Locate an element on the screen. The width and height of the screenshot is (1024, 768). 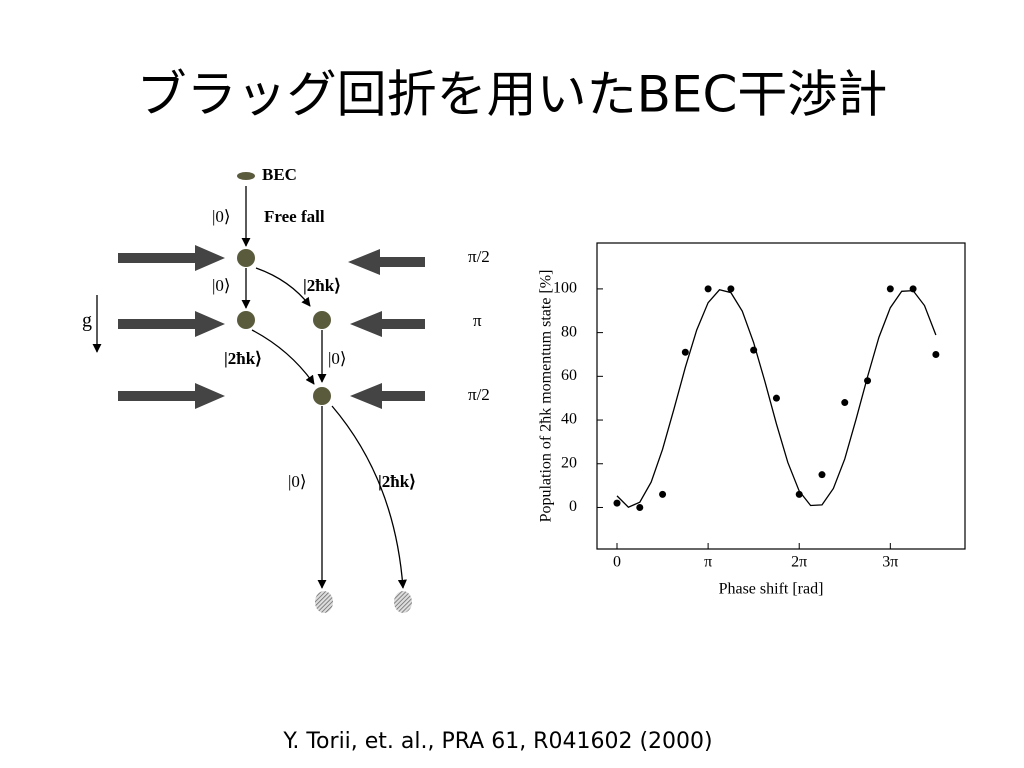
x-tick-label: π is located at coordinates (708, 562).